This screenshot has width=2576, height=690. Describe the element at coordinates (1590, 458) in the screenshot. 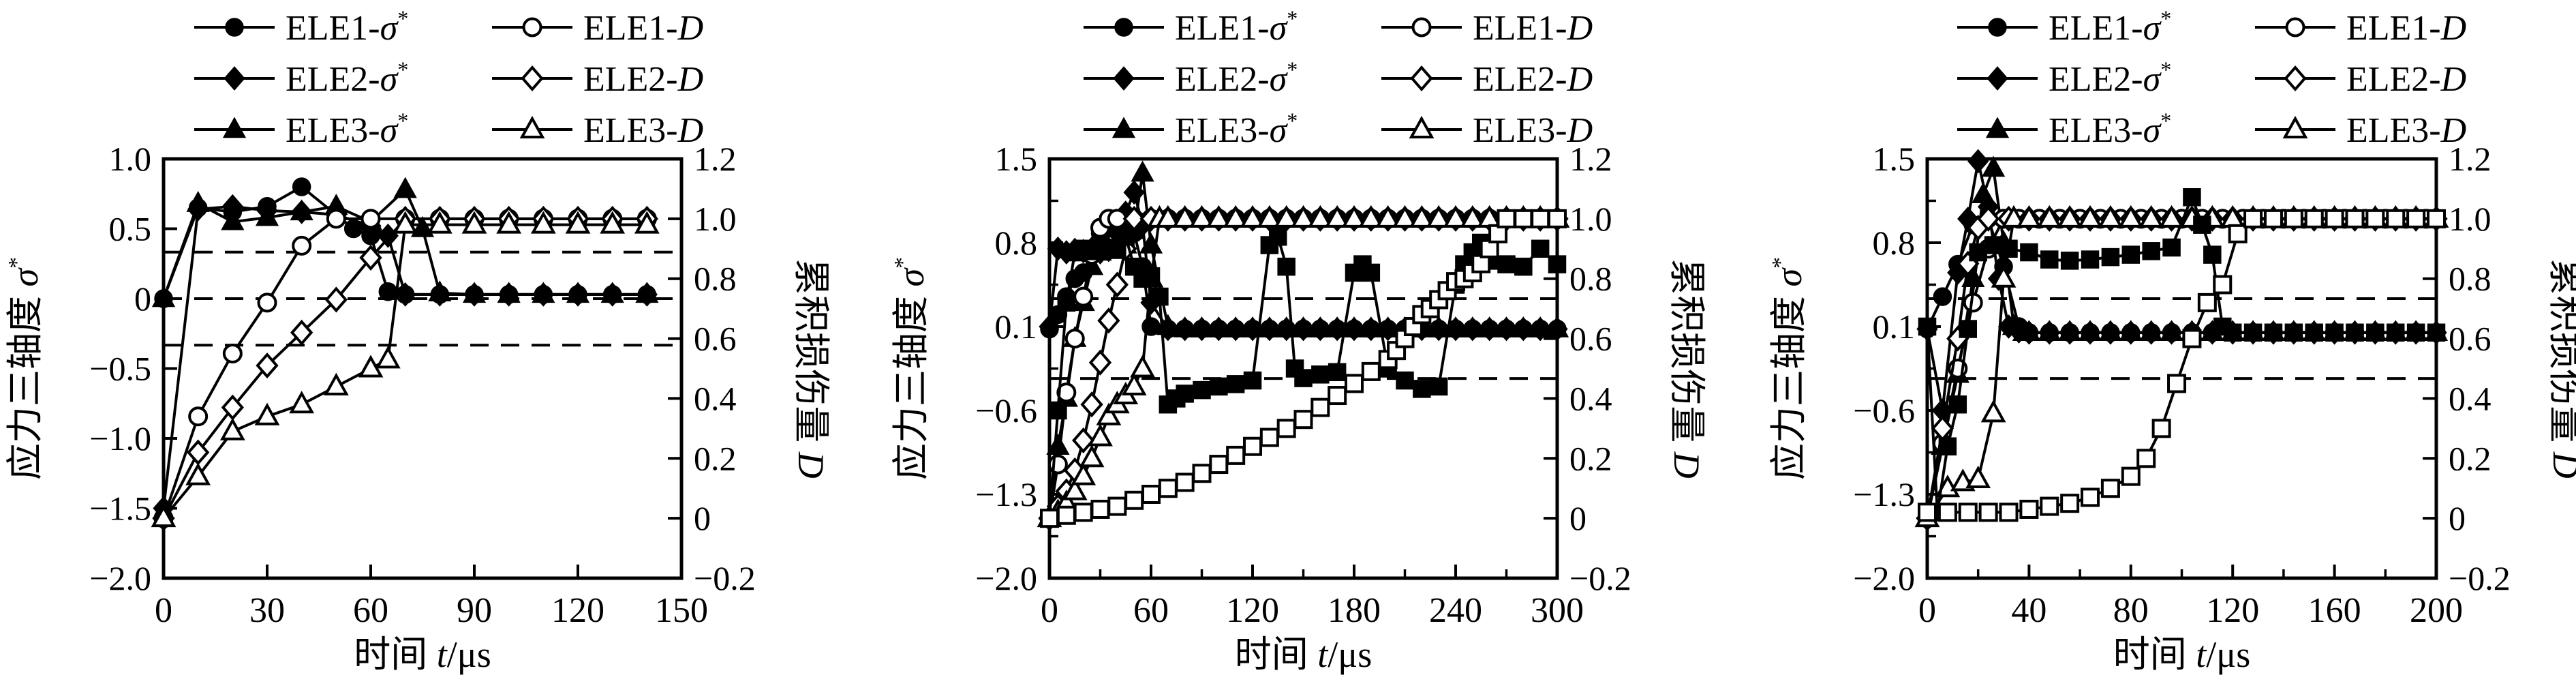

I see `right-tick-label: 0.2` at that location.